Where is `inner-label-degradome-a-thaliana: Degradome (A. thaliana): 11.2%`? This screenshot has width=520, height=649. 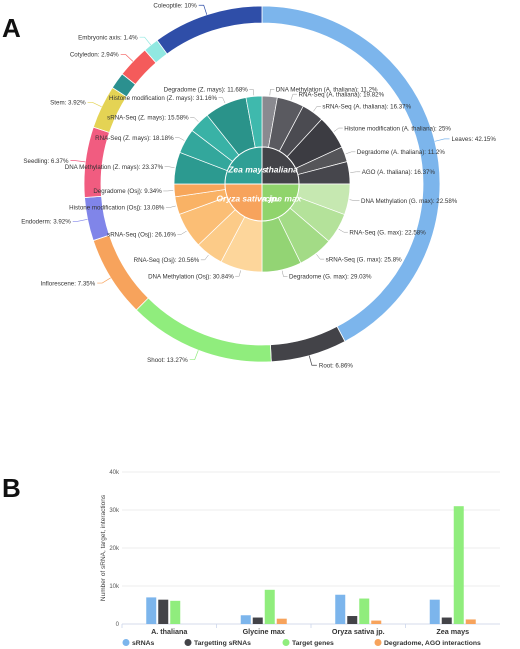 inner-label-degradome-a-thaliana: Degradome (A. thaliana): 11.2% is located at coordinates (401, 152).